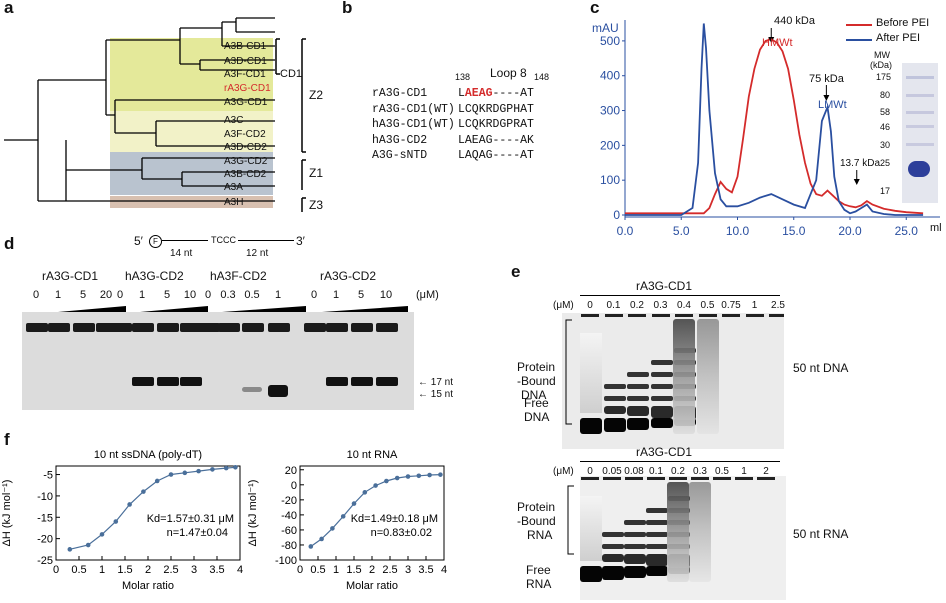 This screenshot has width=946, height=603. I want to click on e-rna-concs: 0 0.05 0.08 0.1 0.2 0.3 0.5 1 2, so click(400, 472).